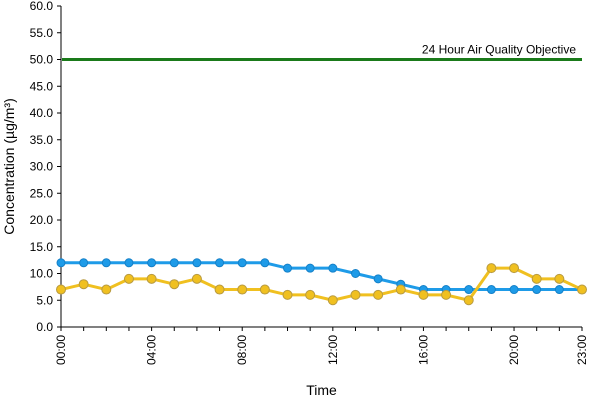 The image size is (600, 400). What do you see at coordinates (42, 247) in the screenshot?
I see `y-tick-label: 15.0` at bounding box center [42, 247].